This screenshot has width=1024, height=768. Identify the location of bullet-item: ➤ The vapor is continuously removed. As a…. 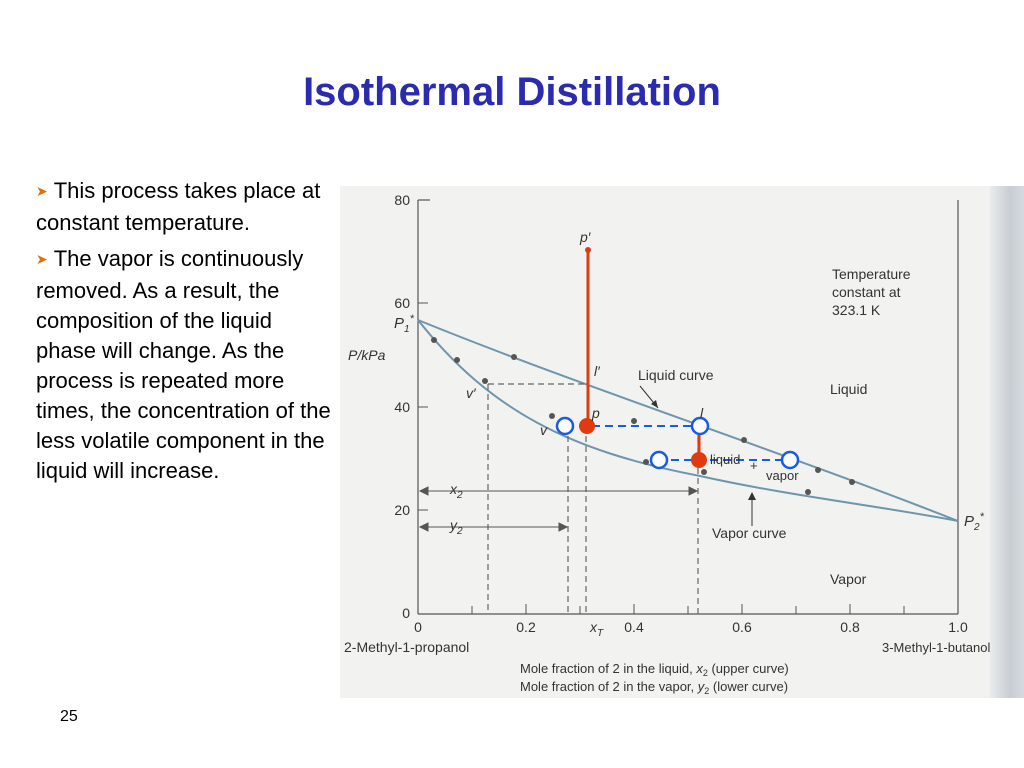
(186, 365).